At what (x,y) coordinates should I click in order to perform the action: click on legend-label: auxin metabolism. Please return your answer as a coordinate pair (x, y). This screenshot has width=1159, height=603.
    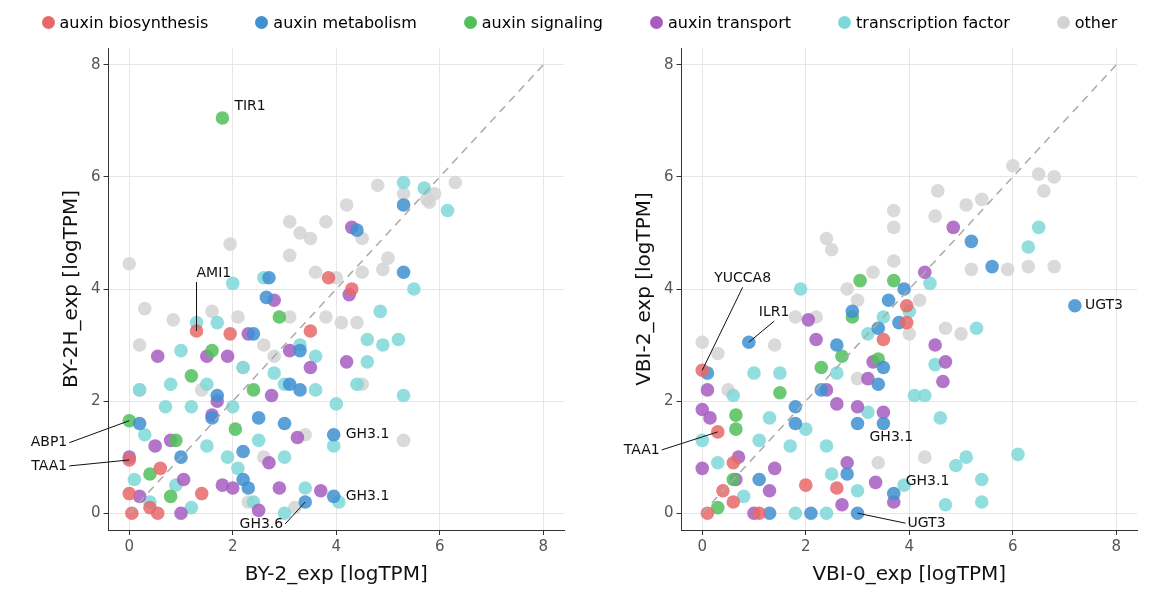
    Looking at the image, I should click on (345, 22).